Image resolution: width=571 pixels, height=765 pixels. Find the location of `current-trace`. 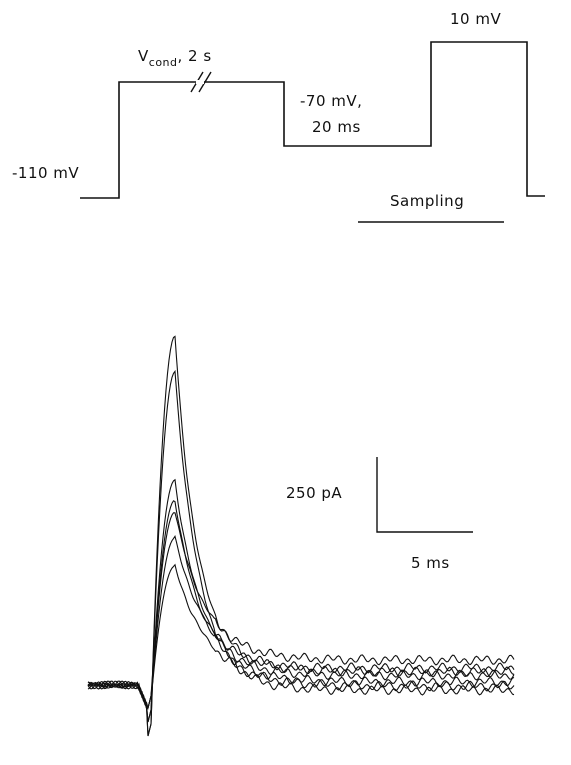

current-trace is located at coordinates (301, 636).